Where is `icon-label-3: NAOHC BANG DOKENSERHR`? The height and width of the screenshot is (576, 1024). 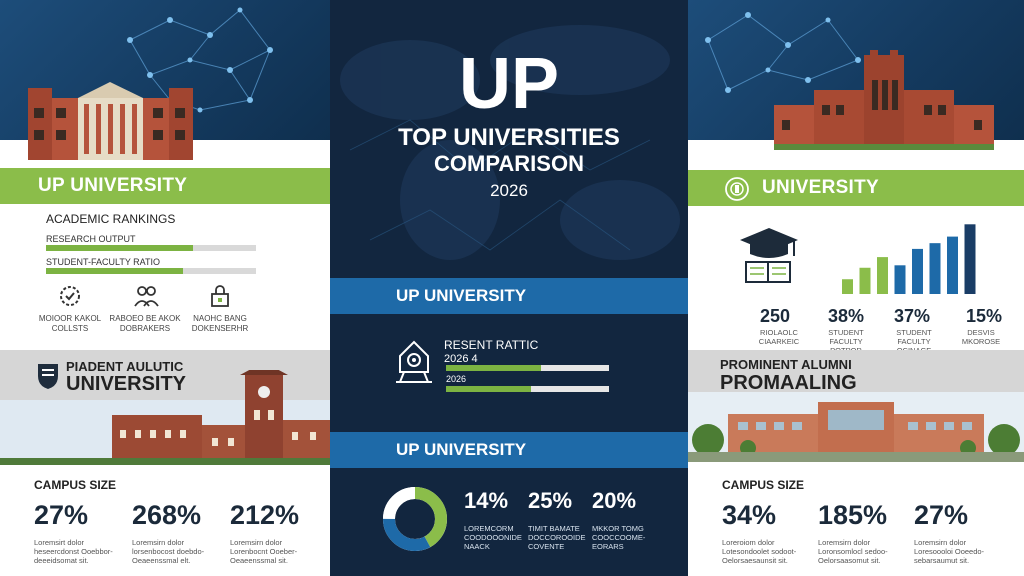 icon-label-3: NAOHC BANG DOKENSERHR is located at coordinates (220, 323).